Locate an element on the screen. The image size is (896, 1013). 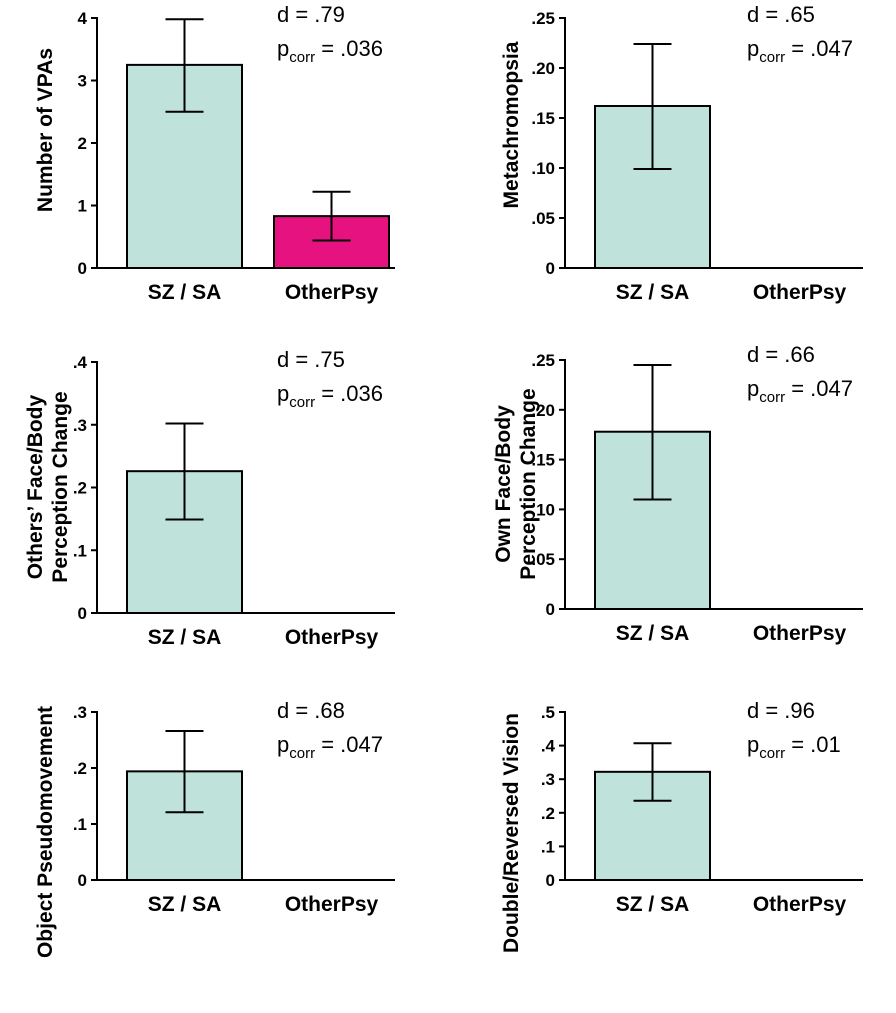
y-axis-label: Object Pseudomovement is located at coordinates (45, 832).